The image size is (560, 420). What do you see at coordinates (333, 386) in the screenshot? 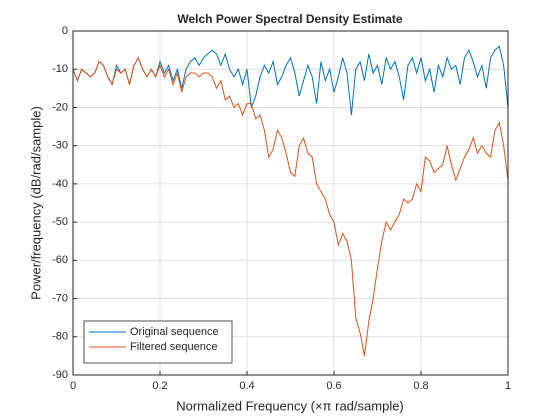
I see `x-tick-label: 0.6` at bounding box center [333, 386].